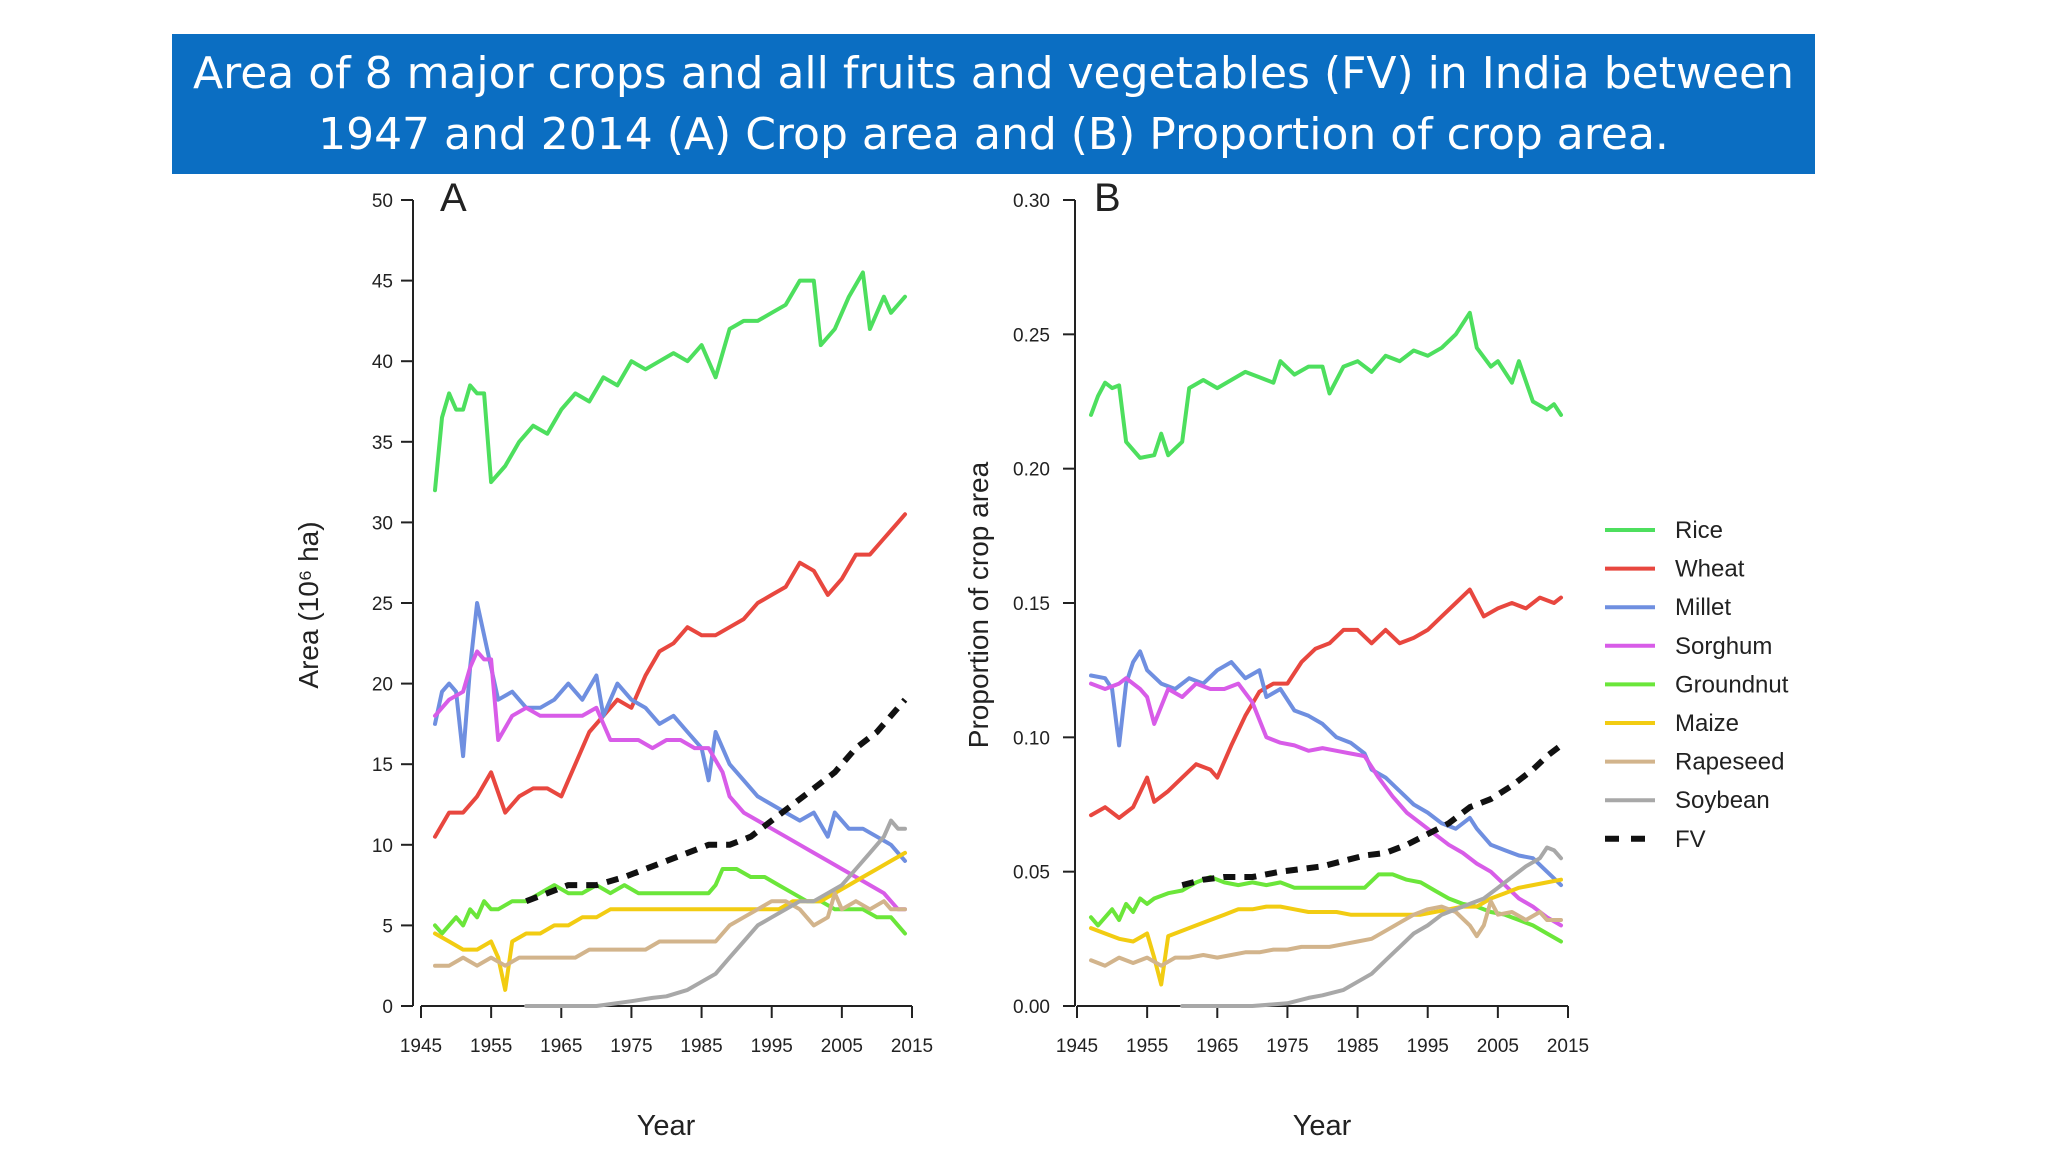 The image size is (2048, 1152). I want to click on panel-b-series-rice, so click(1326, 385).